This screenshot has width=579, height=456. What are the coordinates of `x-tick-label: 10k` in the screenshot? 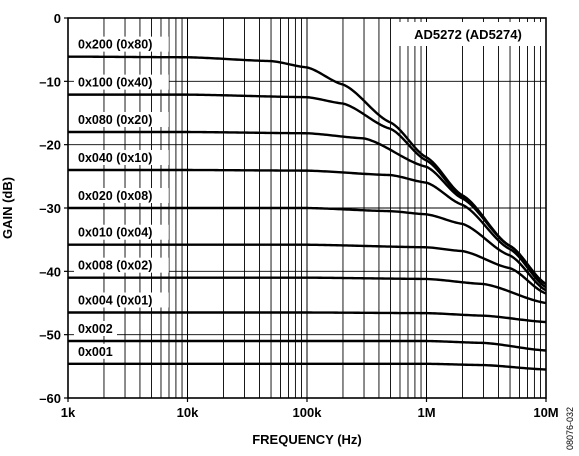 It's located at (188, 412).